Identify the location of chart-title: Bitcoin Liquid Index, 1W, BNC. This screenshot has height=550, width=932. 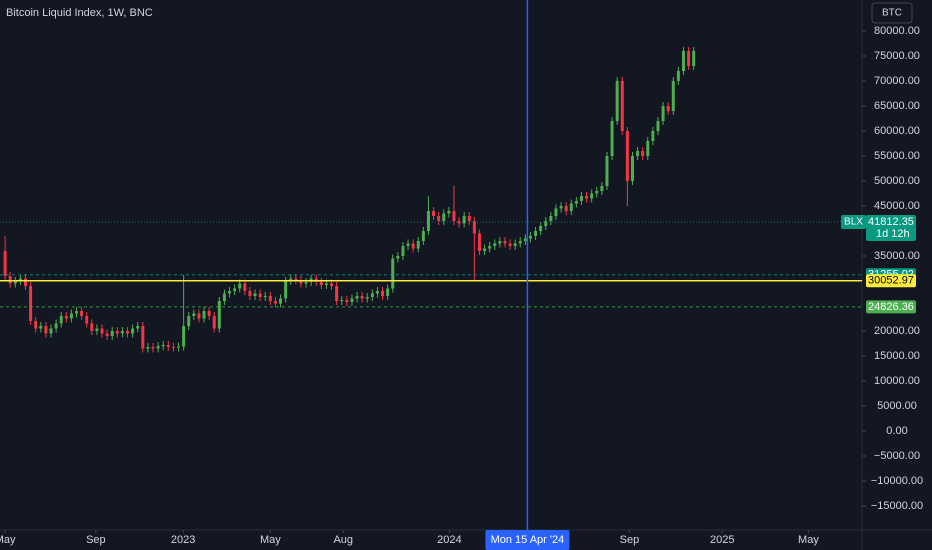
(79, 13).